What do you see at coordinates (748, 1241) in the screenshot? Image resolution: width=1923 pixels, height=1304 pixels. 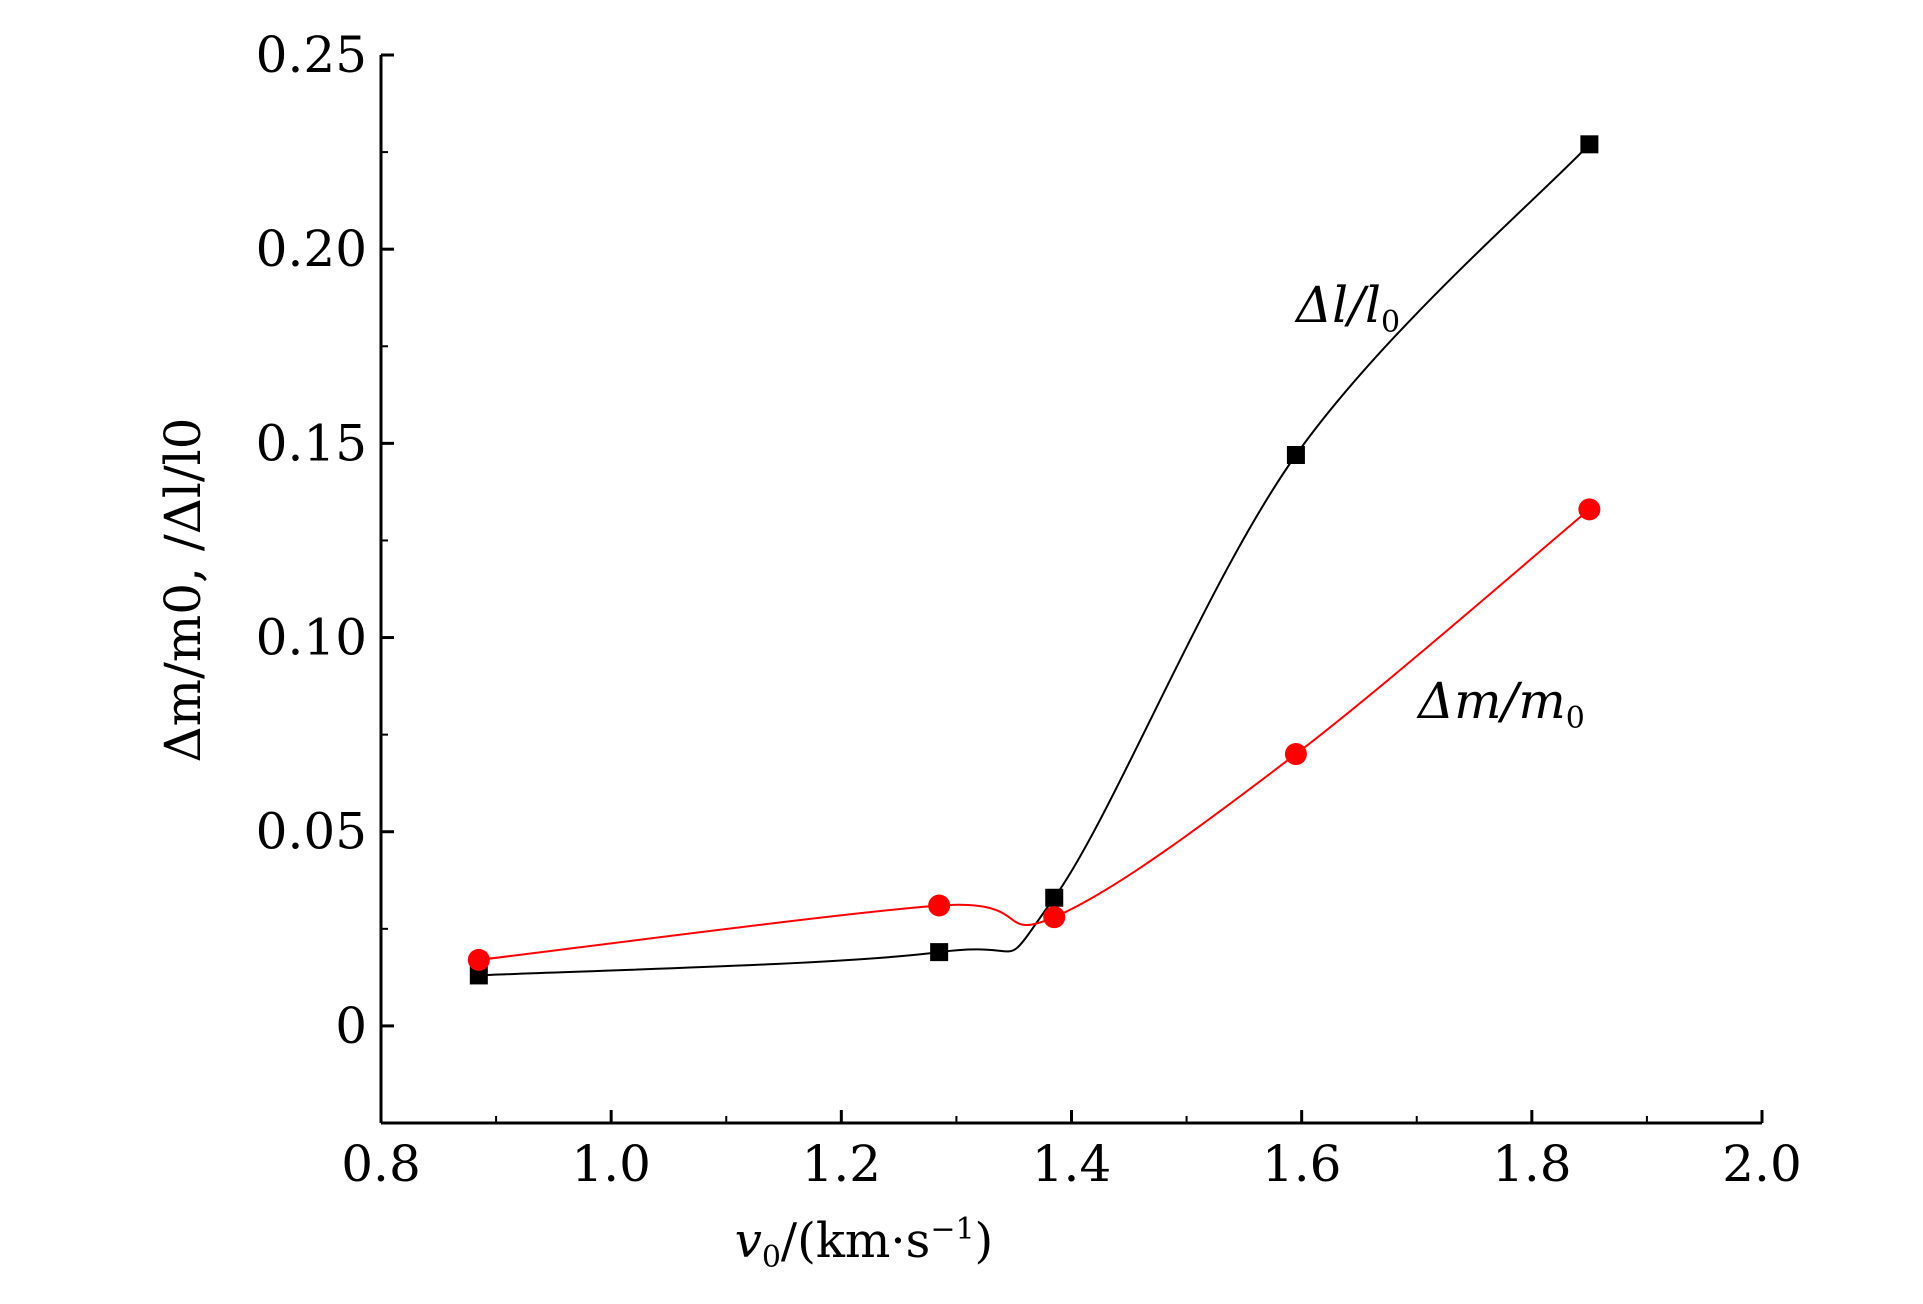 I see `x-axis-label-var: v` at bounding box center [748, 1241].